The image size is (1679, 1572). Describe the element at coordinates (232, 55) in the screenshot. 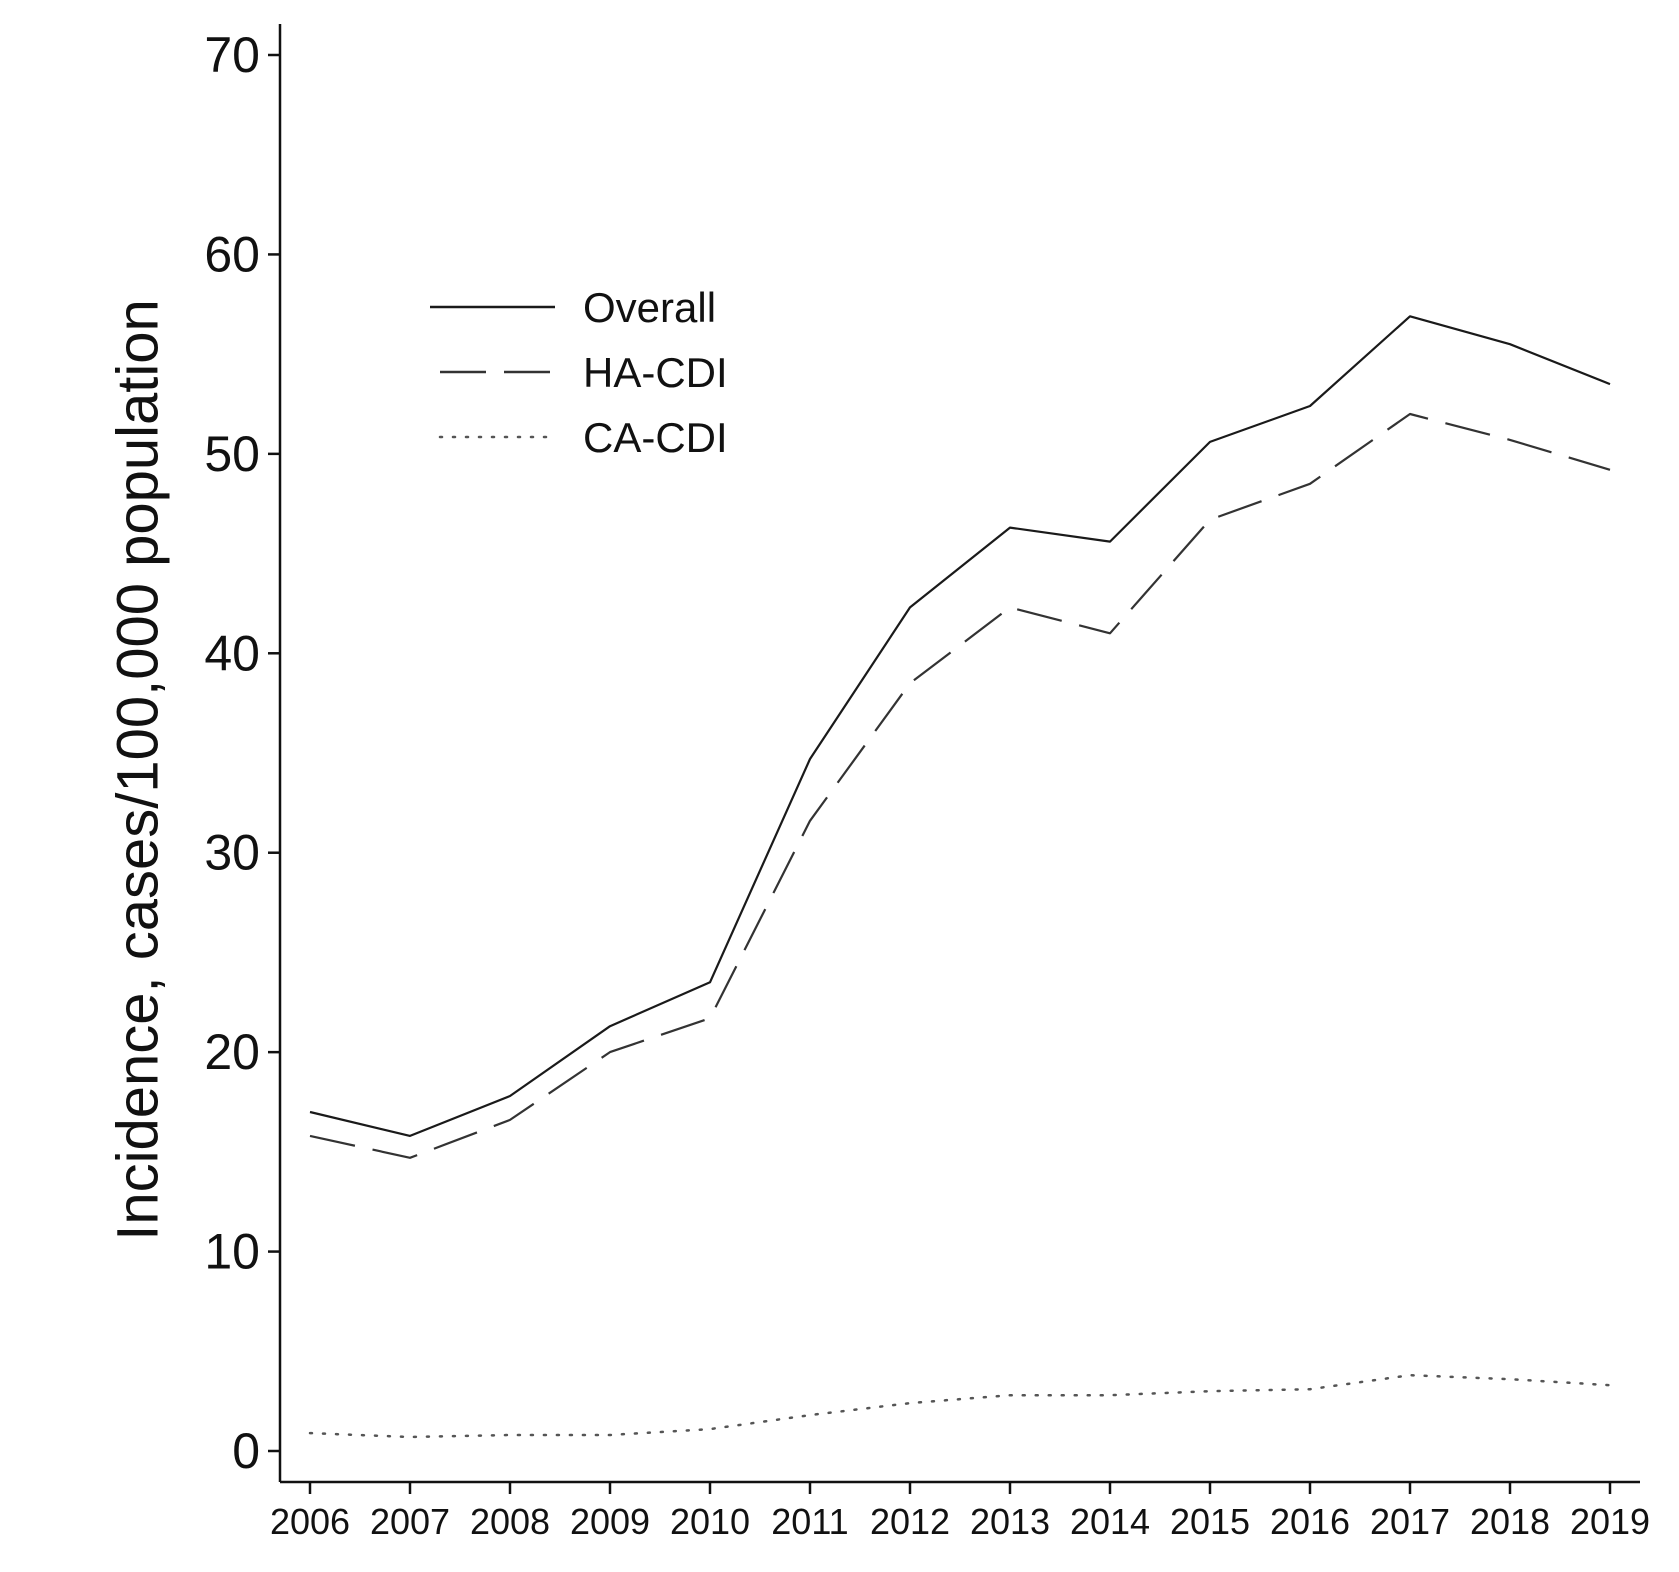

I see `y-tick-label: 70` at that location.